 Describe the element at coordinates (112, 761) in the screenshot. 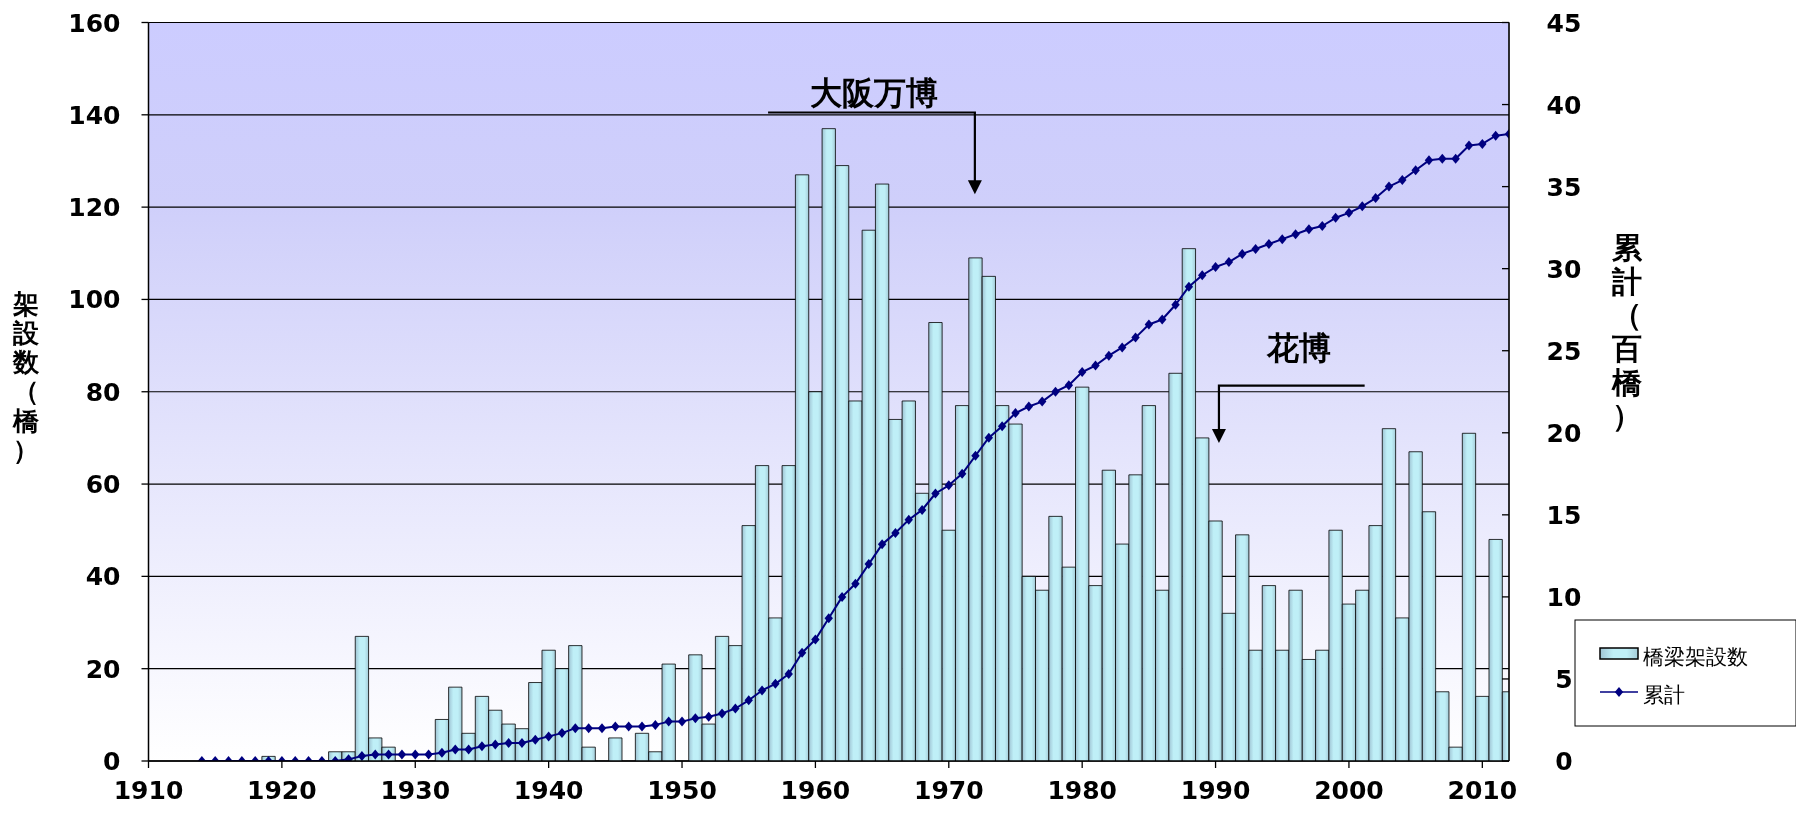

I see `y-tick-label: 0` at that location.